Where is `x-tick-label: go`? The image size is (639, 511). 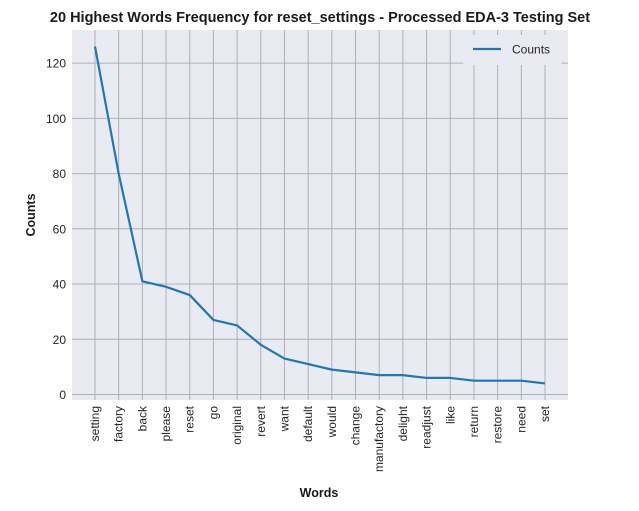
x-tick-label: go is located at coordinates (213, 413).